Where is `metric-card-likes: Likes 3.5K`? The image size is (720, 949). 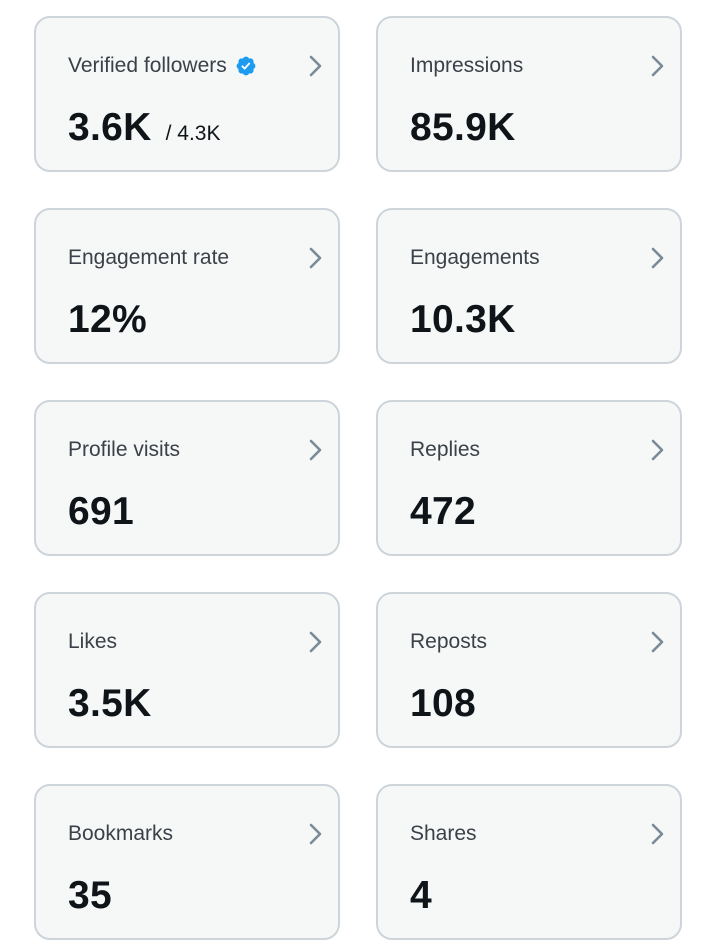
metric-card-likes: Likes 3.5K is located at coordinates (187, 670).